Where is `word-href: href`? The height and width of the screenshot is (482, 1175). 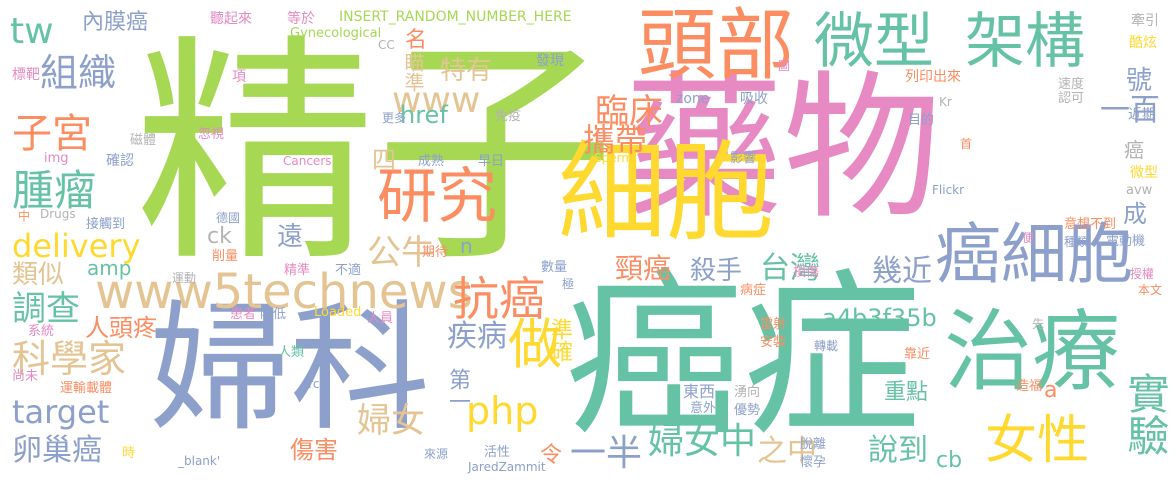 word-href: href is located at coordinates (424, 115).